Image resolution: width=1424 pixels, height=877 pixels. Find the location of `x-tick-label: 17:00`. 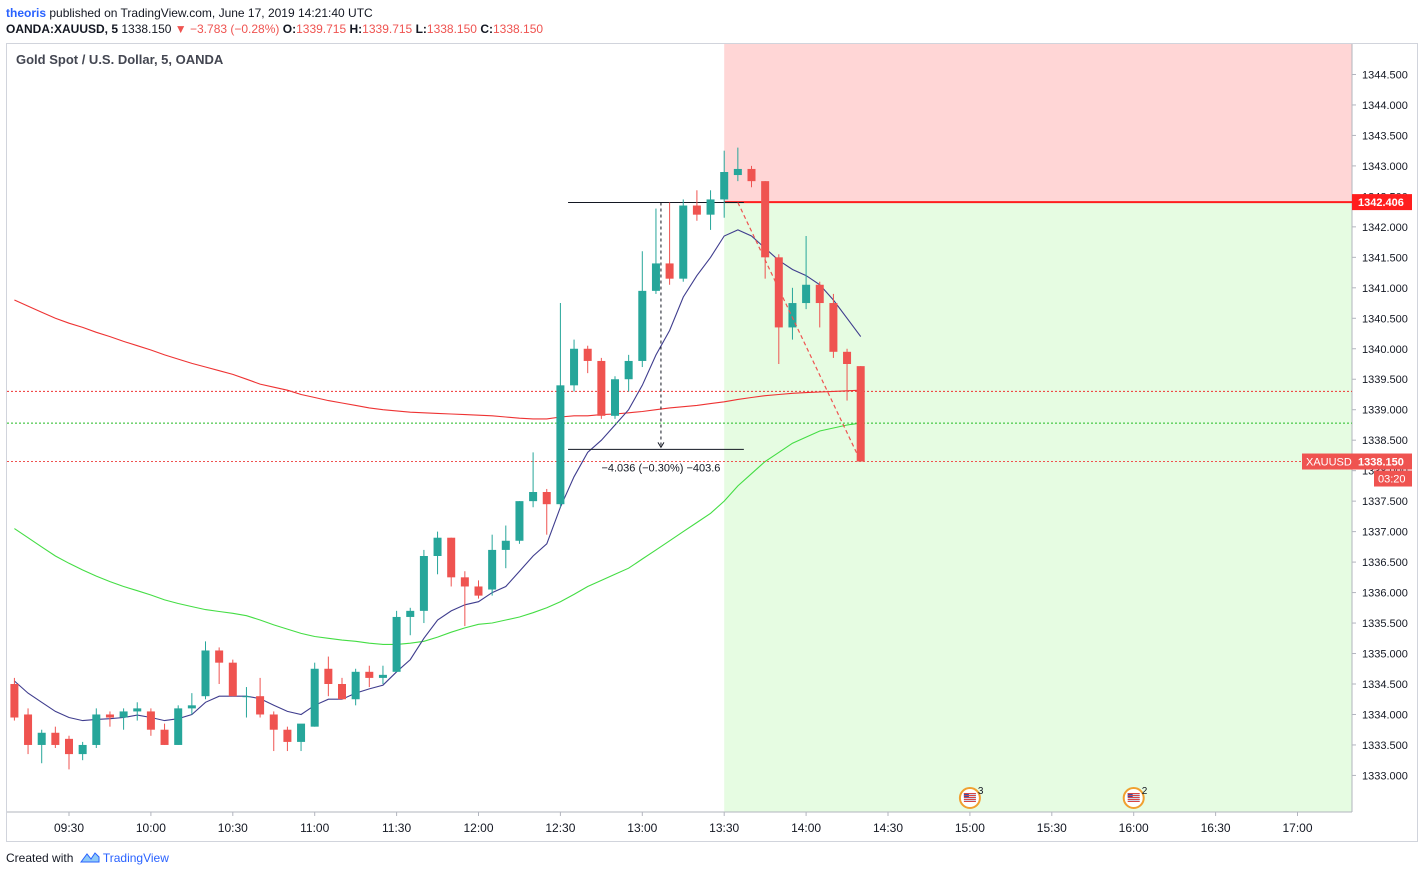

x-tick-label: 17:00 is located at coordinates (1297, 828).